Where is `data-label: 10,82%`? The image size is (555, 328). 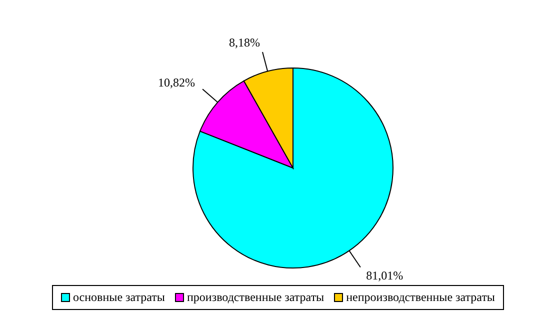
data-label: 10,82% is located at coordinates (177, 83).